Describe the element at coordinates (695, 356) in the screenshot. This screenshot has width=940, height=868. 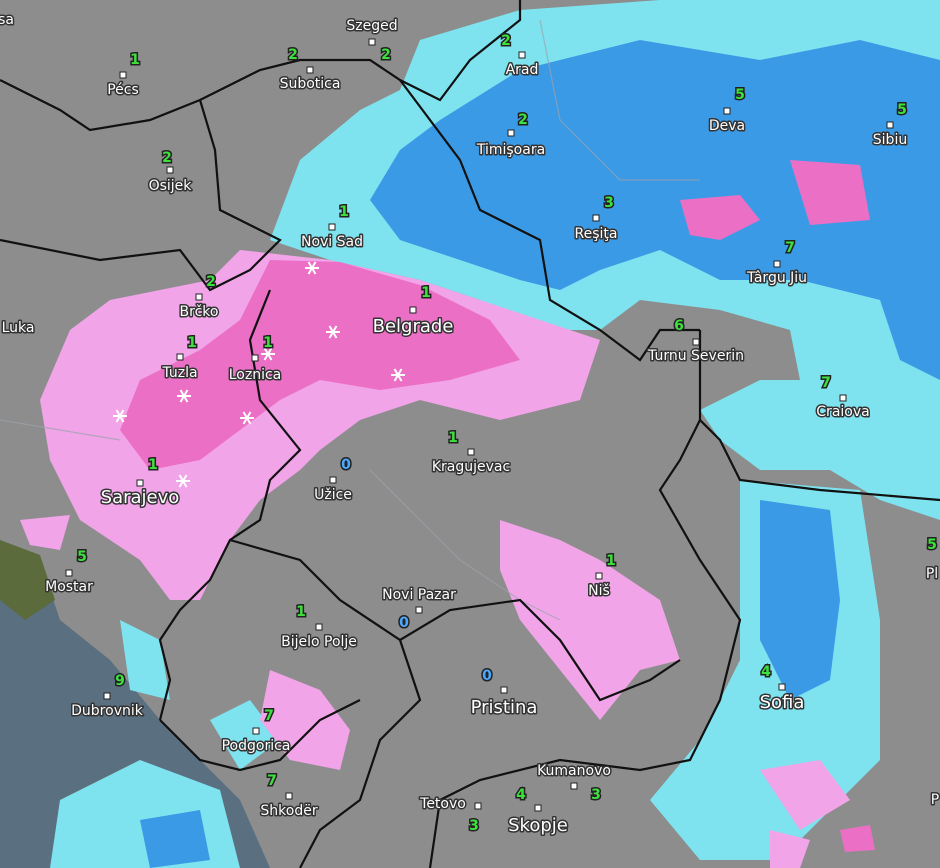
I see `city-name: Turnu Severin` at that location.